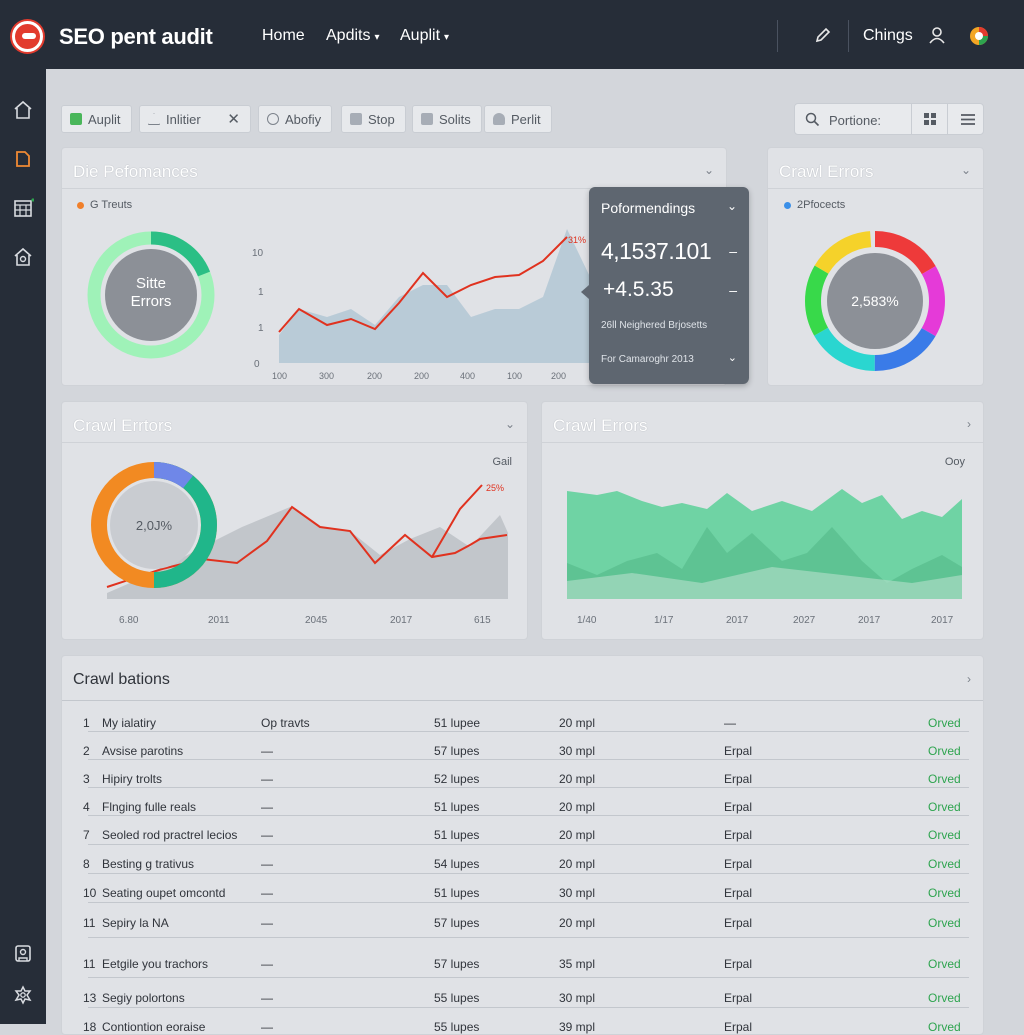  What do you see at coordinates (889, 119) in the screenshot?
I see `search-box: Portione:` at bounding box center [889, 119].